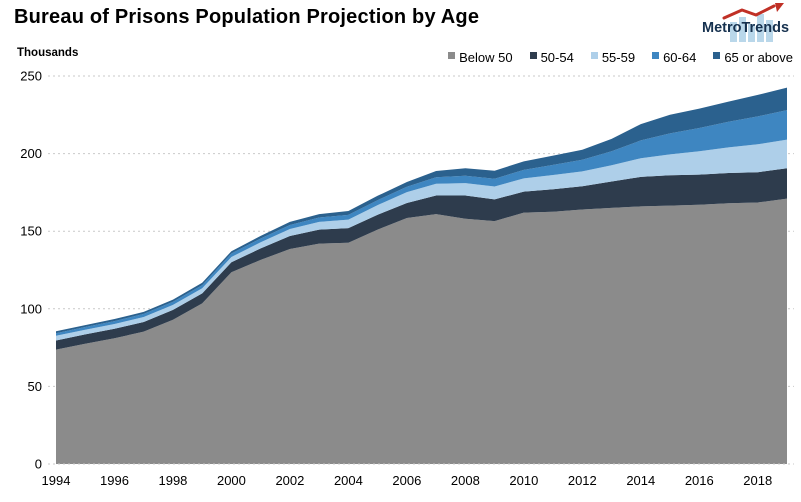 The width and height of the screenshot is (801, 502). What do you see at coordinates (753, 11) in the screenshot?
I see `logo-arrow-icon` at bounding box center [753, 11].